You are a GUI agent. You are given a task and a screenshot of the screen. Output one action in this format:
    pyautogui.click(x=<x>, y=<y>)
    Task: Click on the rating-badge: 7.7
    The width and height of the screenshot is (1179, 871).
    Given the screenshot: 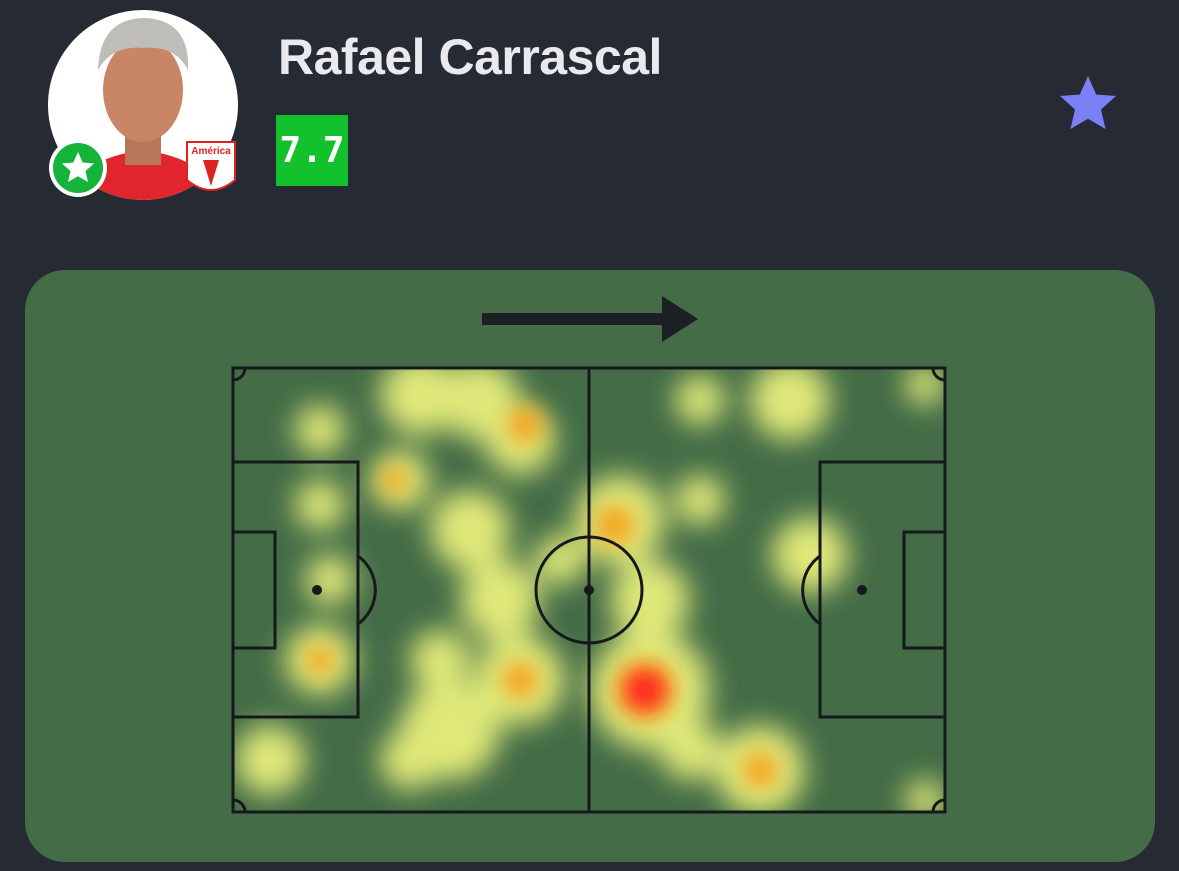 What is the action you would take?
    pyautogui.click(x=312, y=150)
    